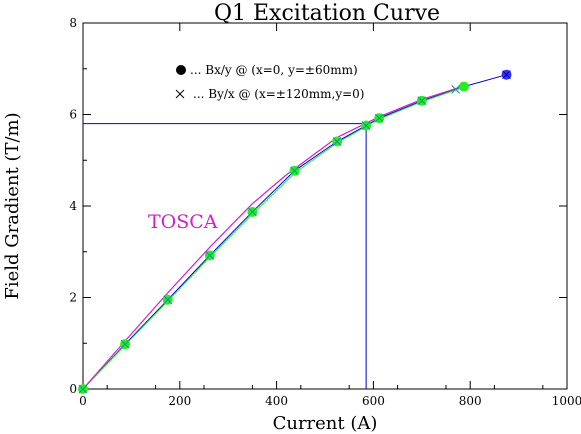 Image resolution: width=581 pixels, height=434 pixels. What do you see at coordinates (327, 13) in the screenshot?
I see `chart-title: Q1 Excitation Curve` at bounding box center [327, 13].